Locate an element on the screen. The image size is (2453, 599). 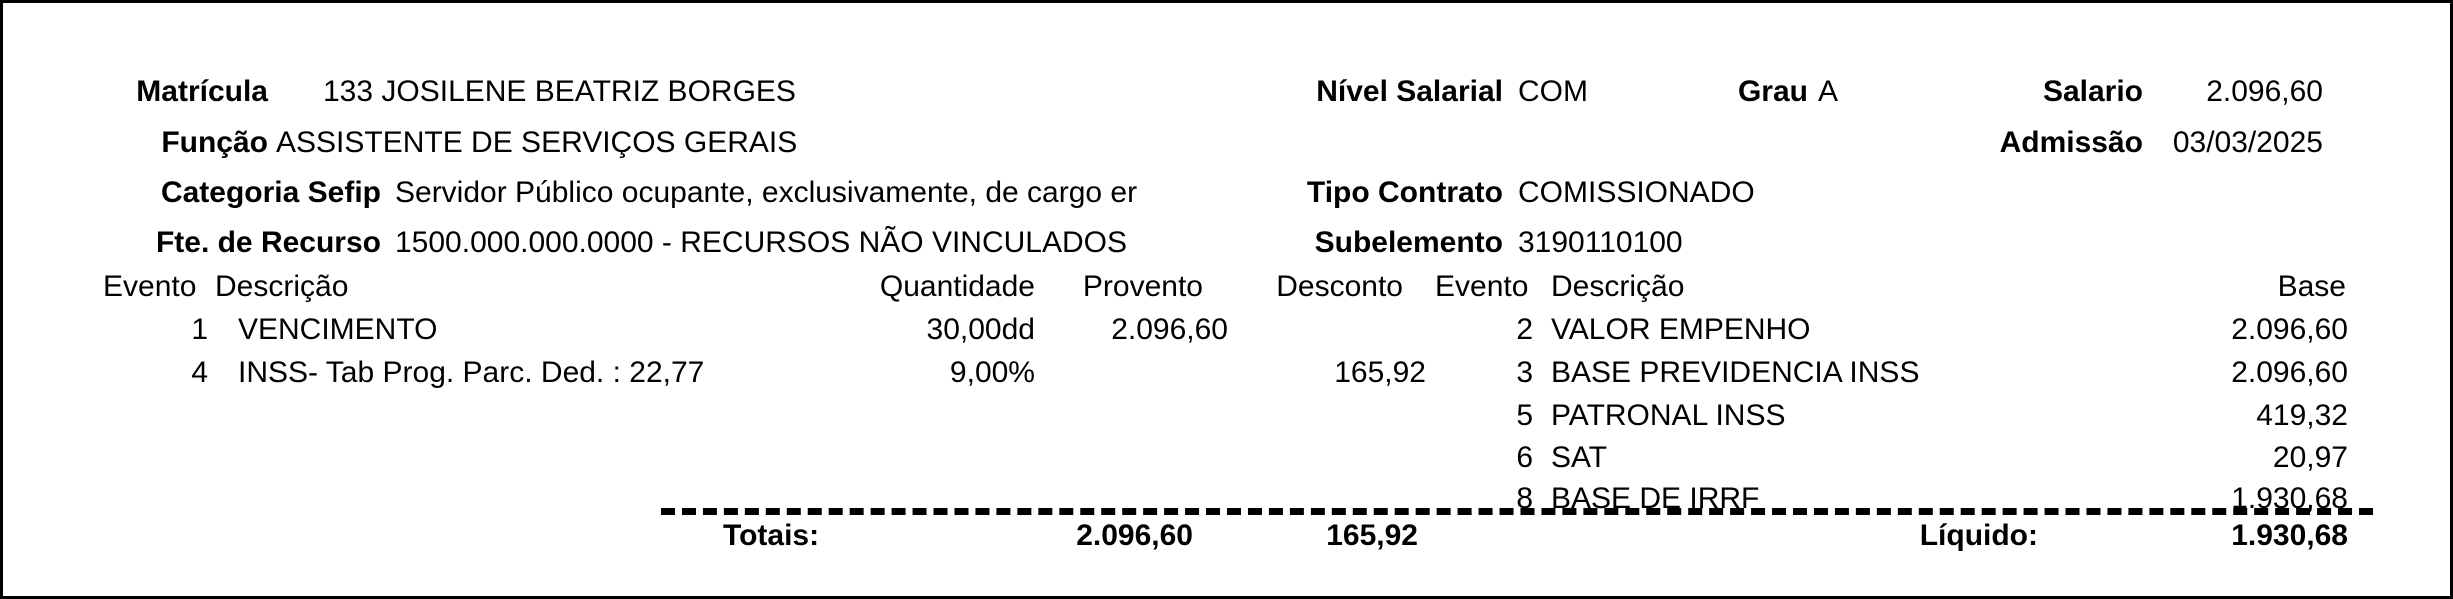
col-evento2-header: Evento is located at coordinates (1482, 286).